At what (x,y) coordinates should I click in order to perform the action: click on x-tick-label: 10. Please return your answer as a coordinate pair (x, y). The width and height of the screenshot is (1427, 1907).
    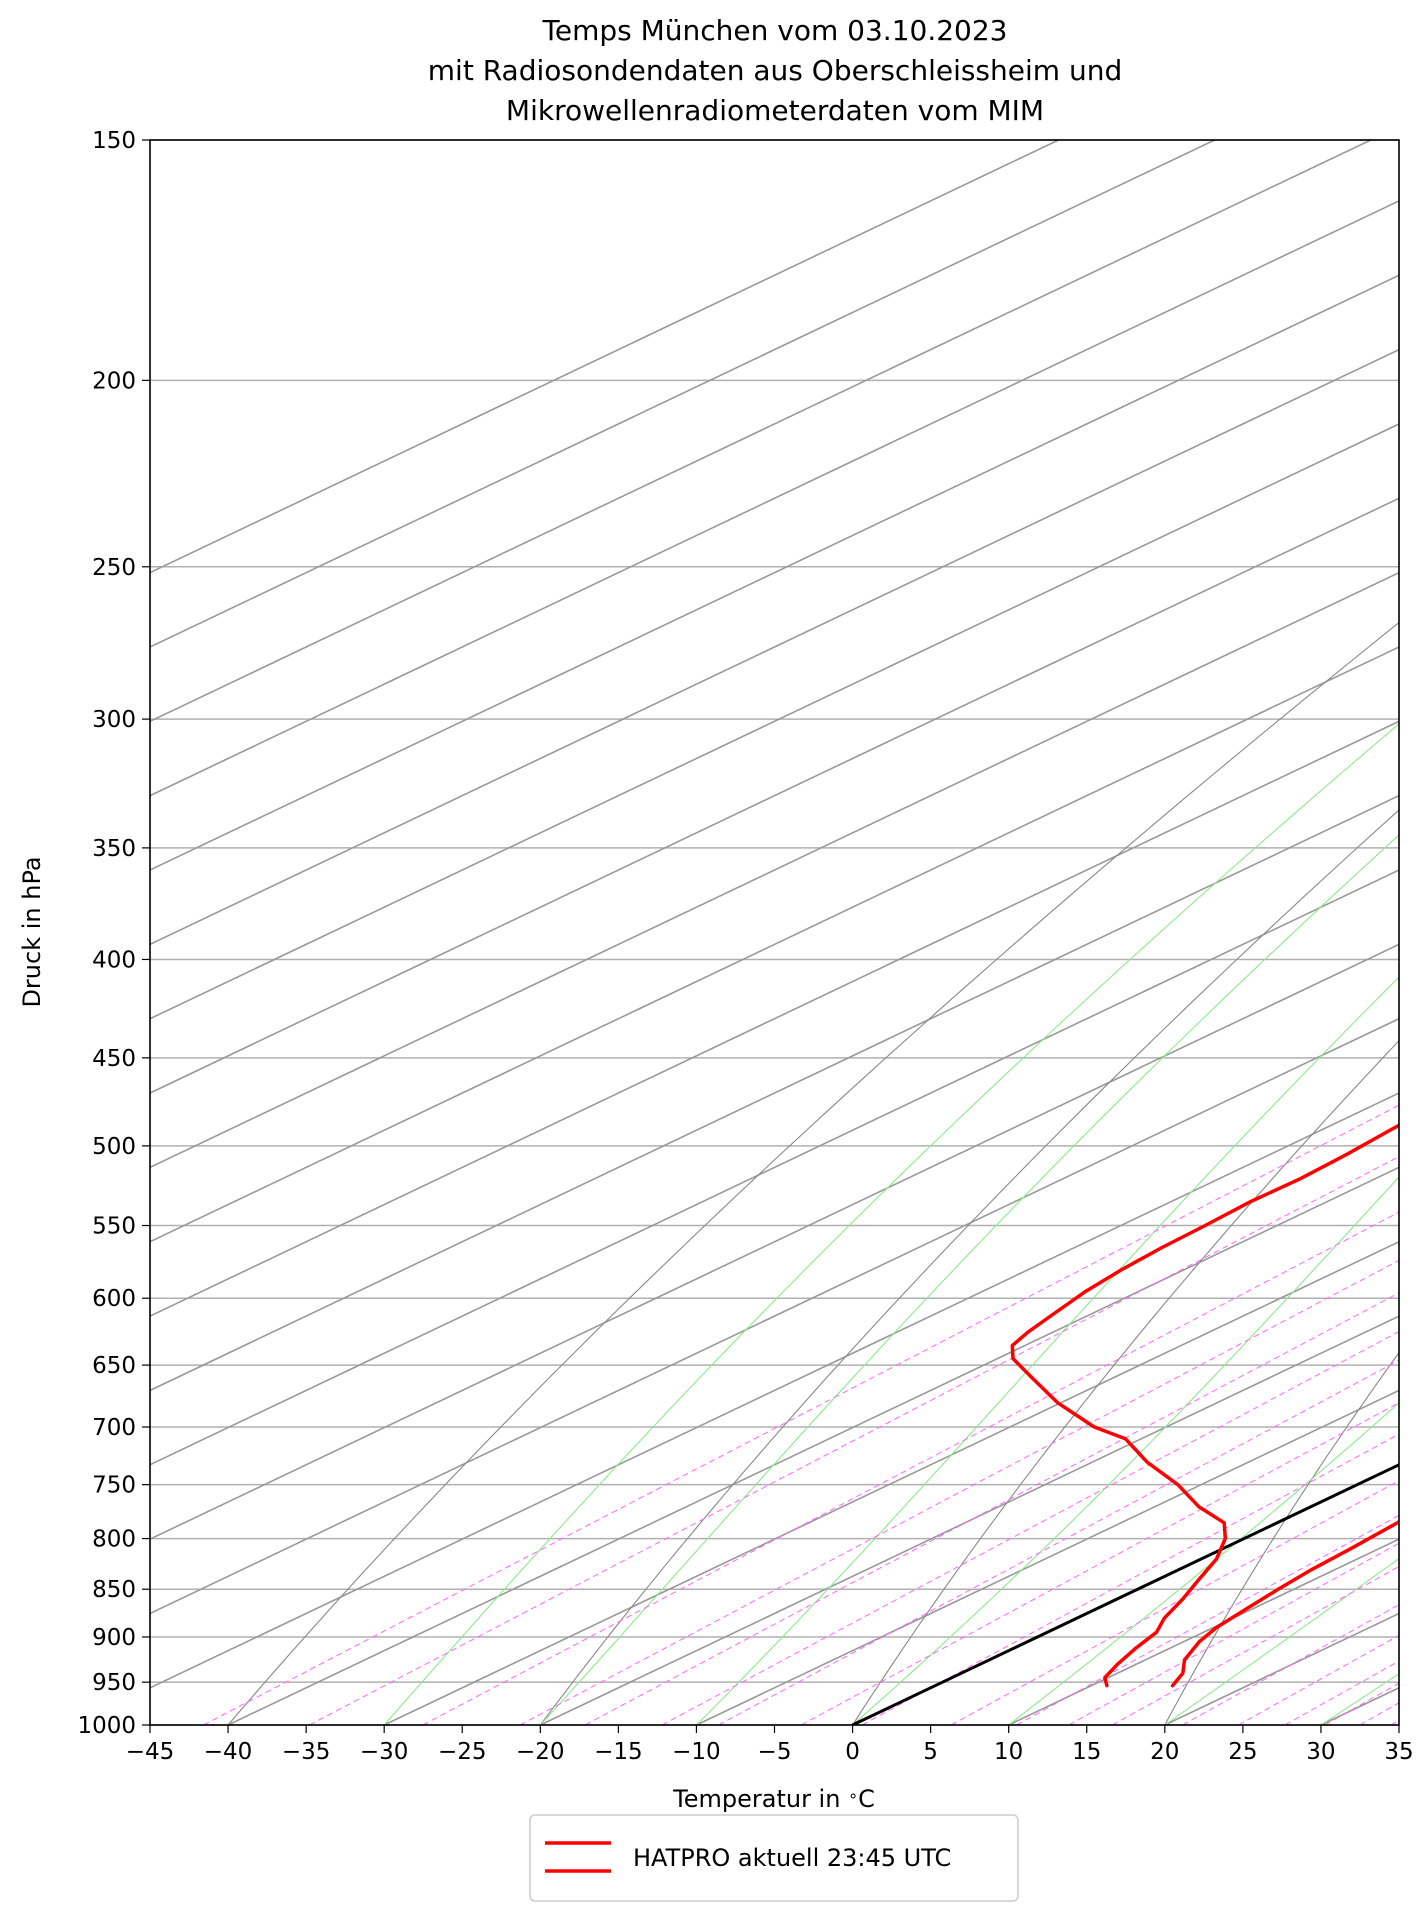
    Looking at the image, I should click on (1008, 1752).